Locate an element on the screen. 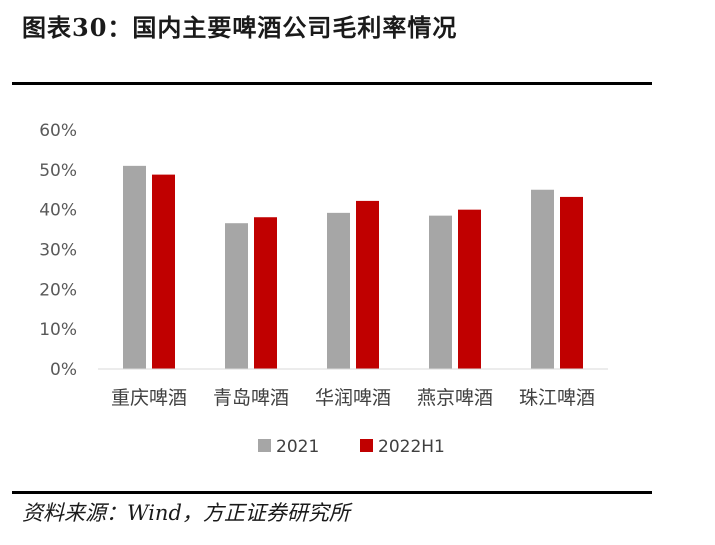  legend-swatch-2021 is located at coordinates (264, 445).